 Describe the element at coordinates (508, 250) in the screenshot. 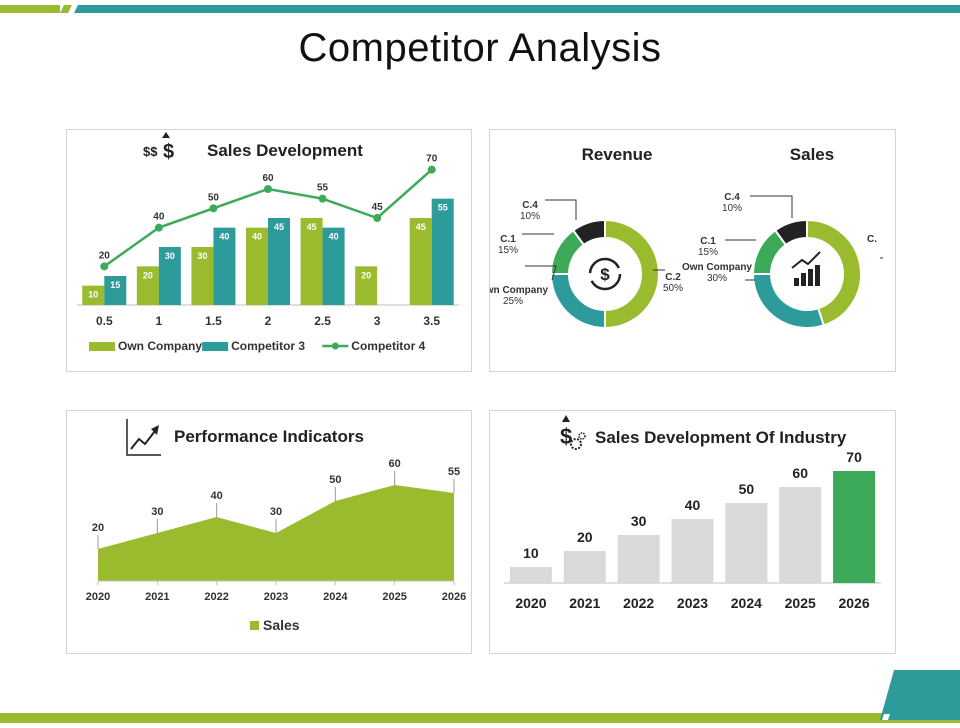

I see `slice-value: 15%` at that location.